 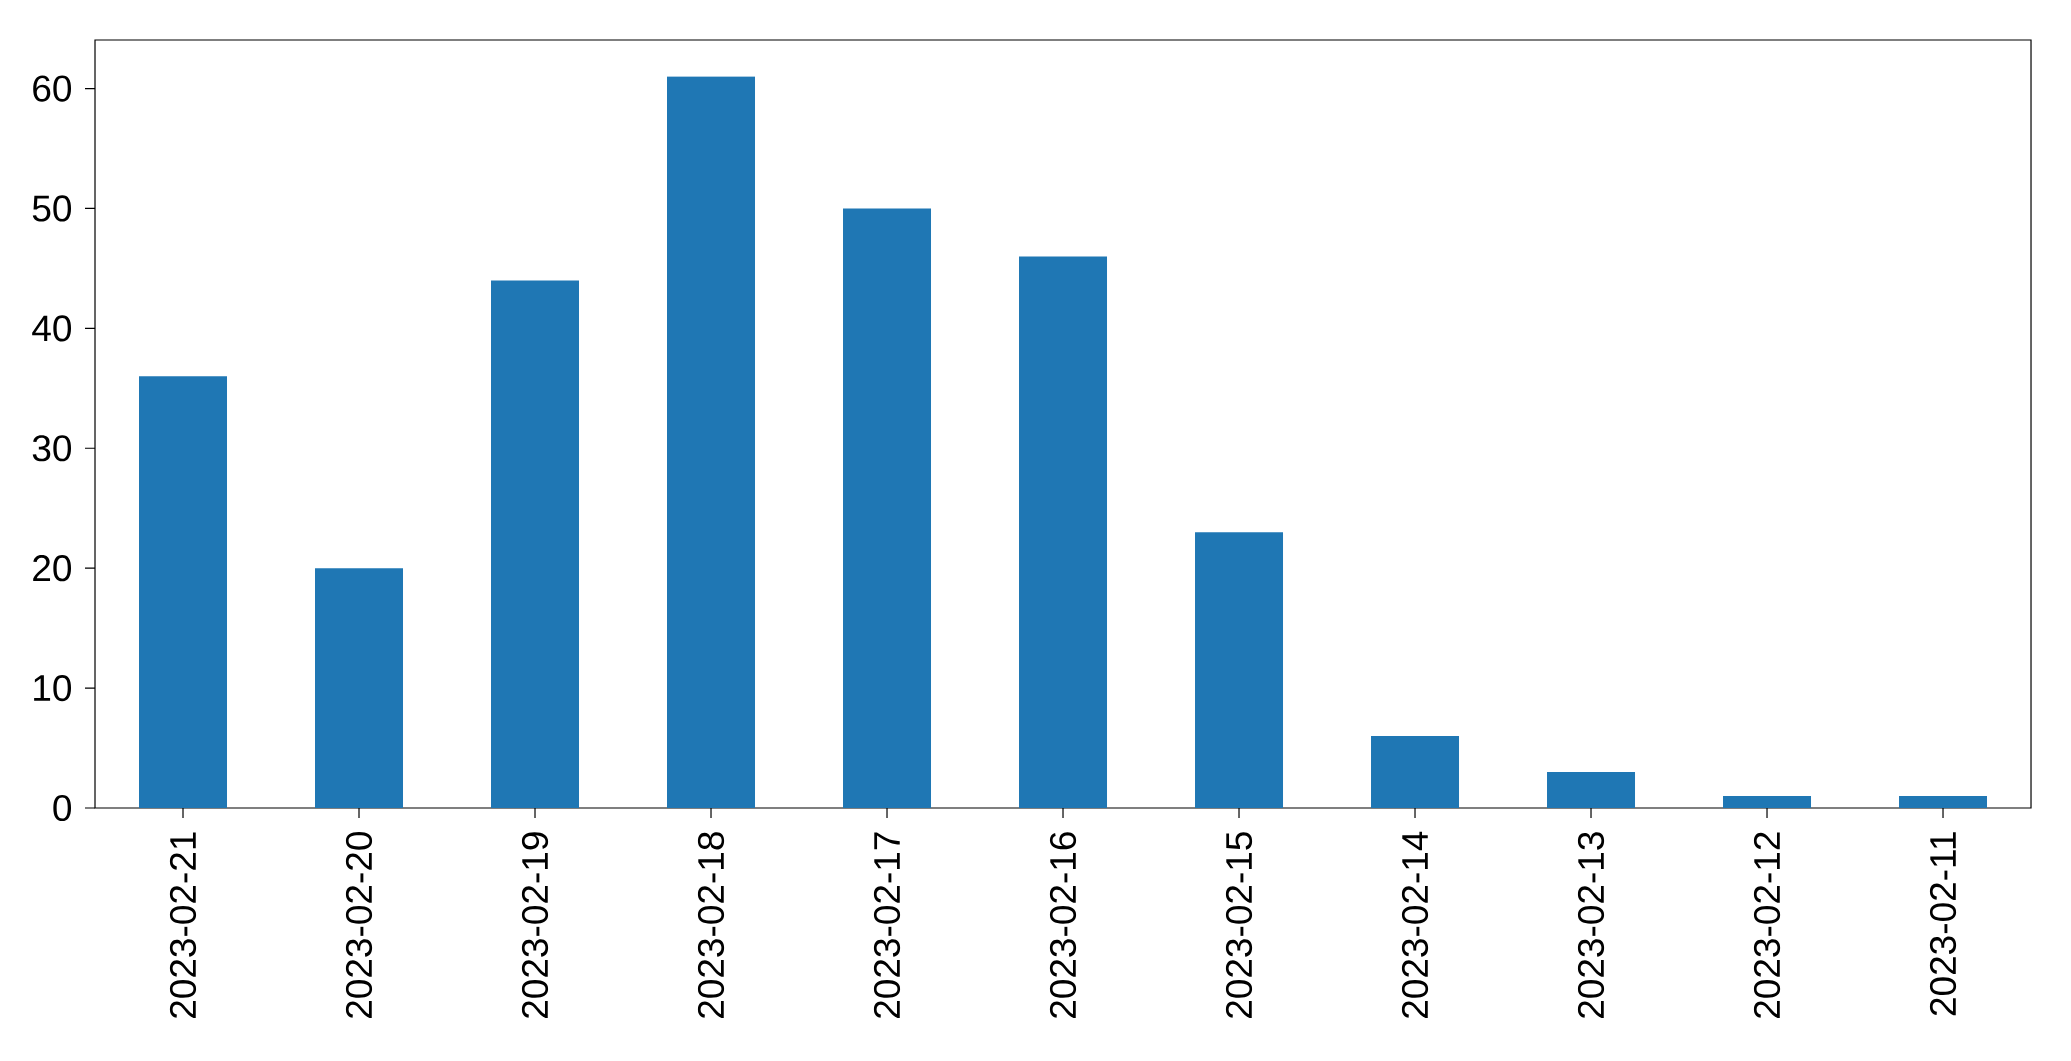 What do you see at coordinates (52, 328) in the screenshot?
I see `y-tick-label: 40` at bounding box center [52, 328].